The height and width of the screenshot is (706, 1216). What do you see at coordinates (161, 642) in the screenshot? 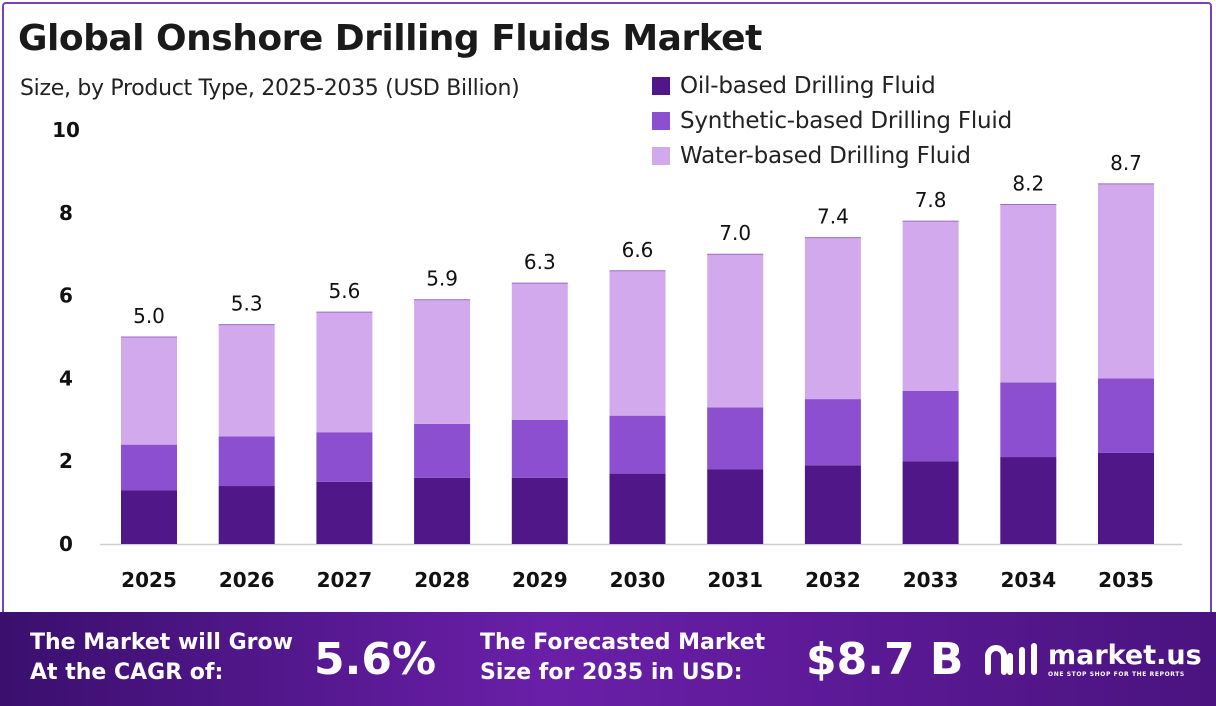
I see `cagr-label-line1: The Market will Grow` at bounding box center [161, 642].